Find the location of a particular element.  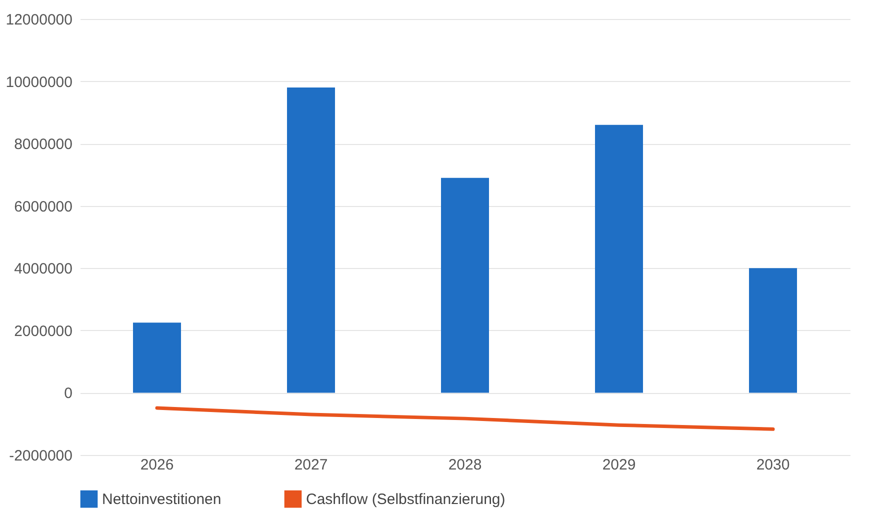

legend-label: Nettoinvestitionen is located at coordinates (162, 499).